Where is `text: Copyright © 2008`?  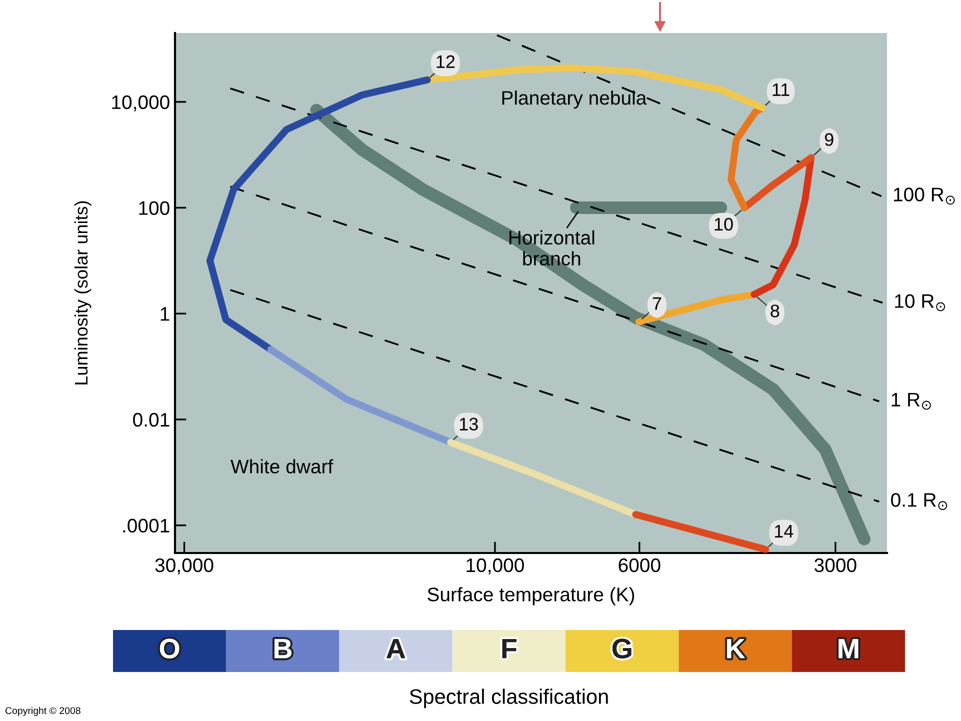 text: Copyright © 2008 is located at coordinates (42, 711).